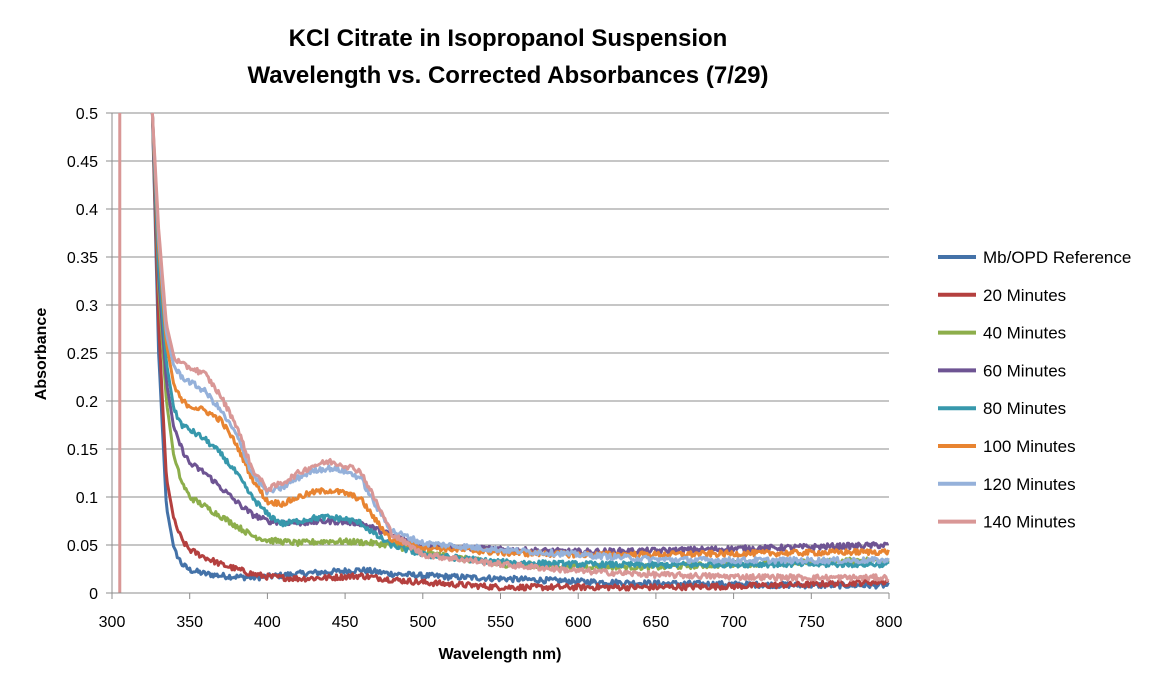 The width and height of the screenshot is (1168, 690). I want to click on chart-title-line-1: KCl Citrate in Isopropanol Suspension, so click(508, 38).